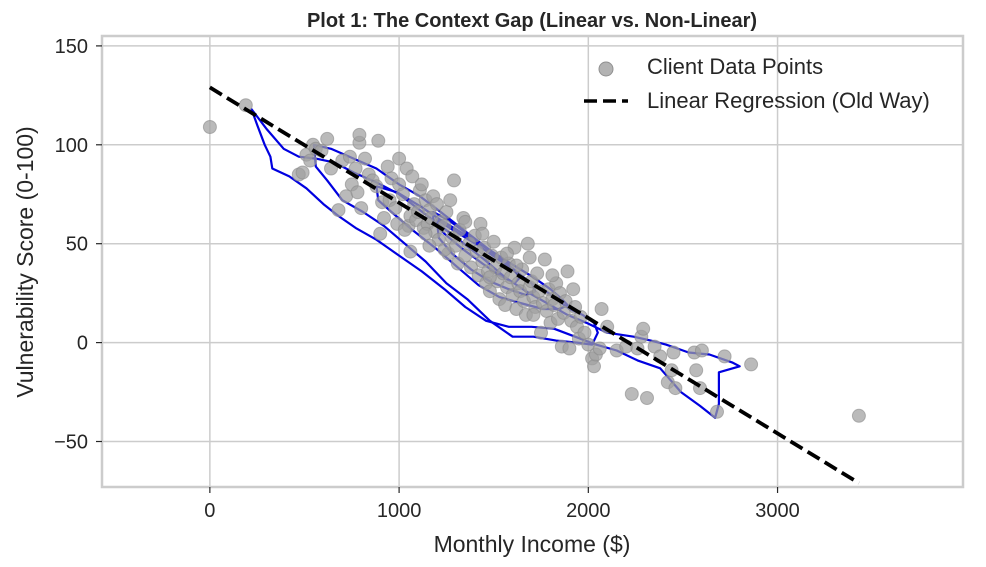  I want to click on legend-label-regression: Linear Regression (Old Way), so click(788, 100).